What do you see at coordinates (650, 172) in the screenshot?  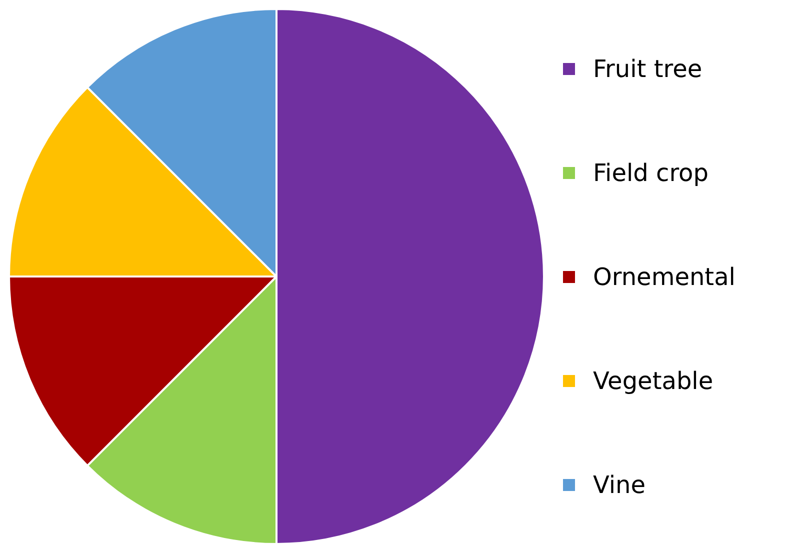 I see `legend-label: Field crop` at bounding box center [650, 172].